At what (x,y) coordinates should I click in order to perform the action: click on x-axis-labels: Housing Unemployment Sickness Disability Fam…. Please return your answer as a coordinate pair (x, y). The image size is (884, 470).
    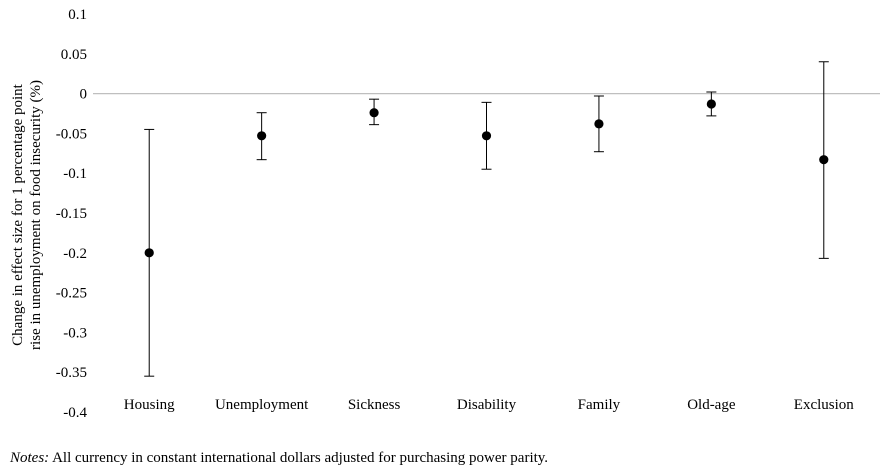
    Looking at the image, I should click on (489, 405).